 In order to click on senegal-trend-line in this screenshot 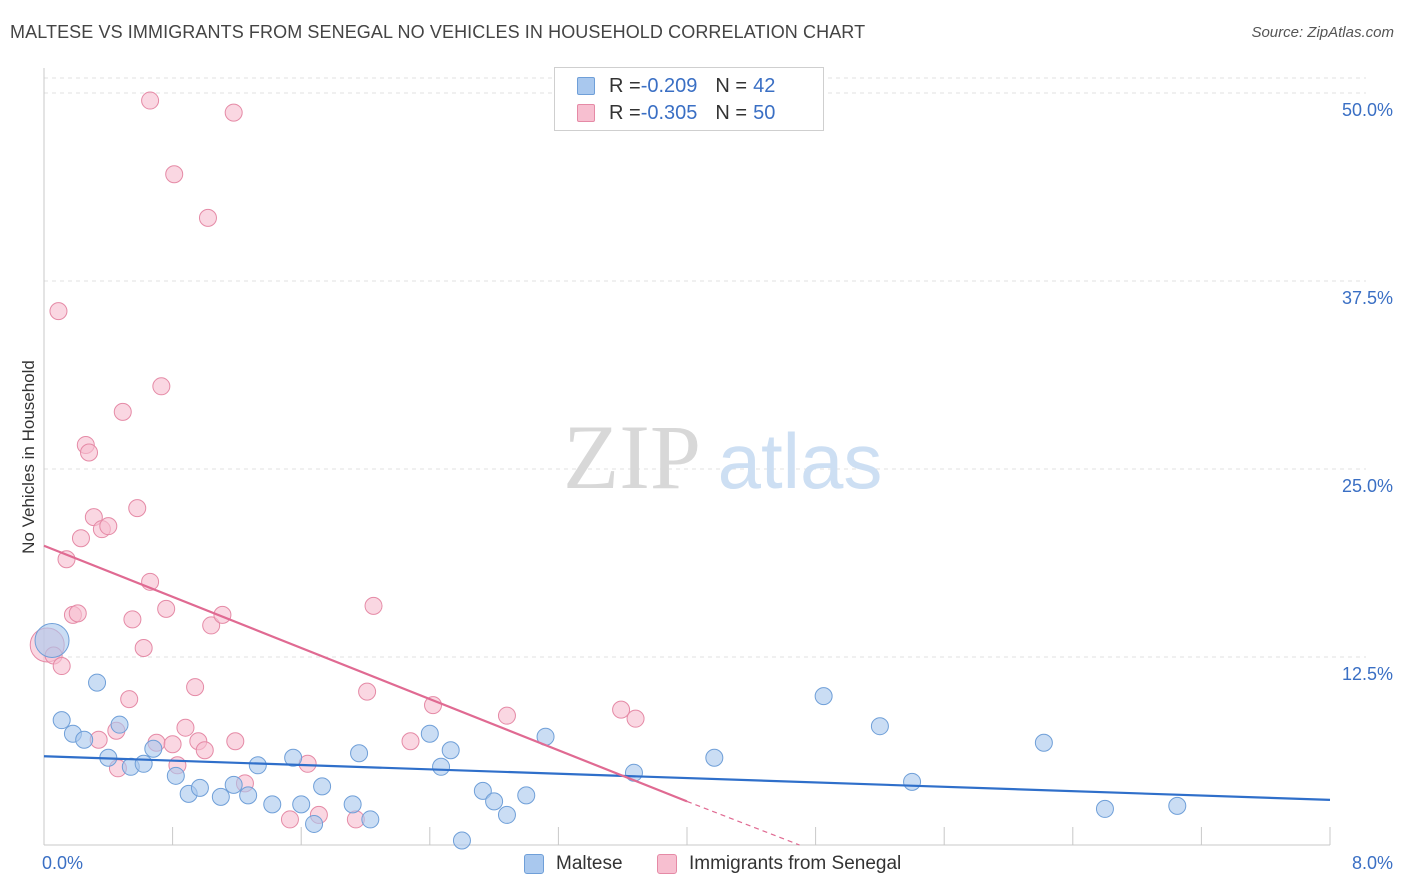, I will do `click(365, 673)`.